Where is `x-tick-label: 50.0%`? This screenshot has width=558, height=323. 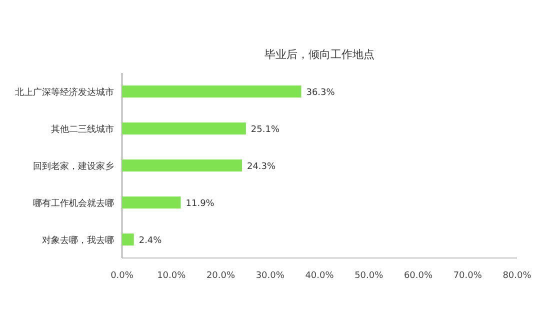 x-tick-label: 50.0% is located at coordinates (369, 276).